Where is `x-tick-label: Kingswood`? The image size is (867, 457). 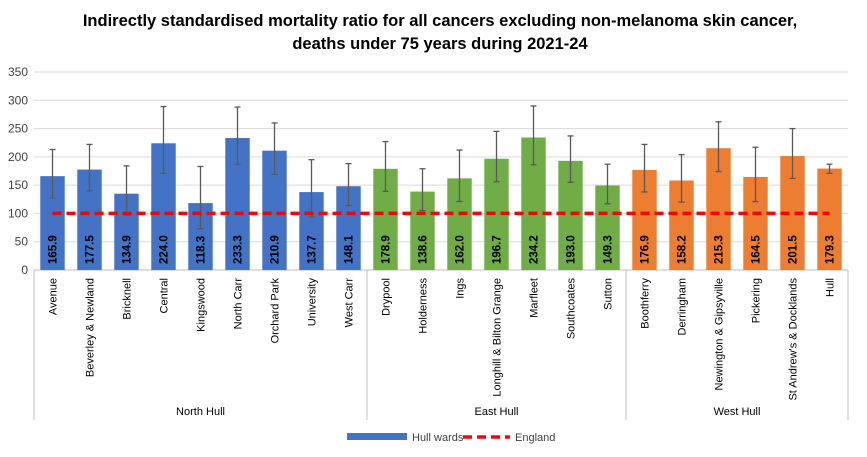
x-tick-label: Kingswood is located at coordinates (202, 305).